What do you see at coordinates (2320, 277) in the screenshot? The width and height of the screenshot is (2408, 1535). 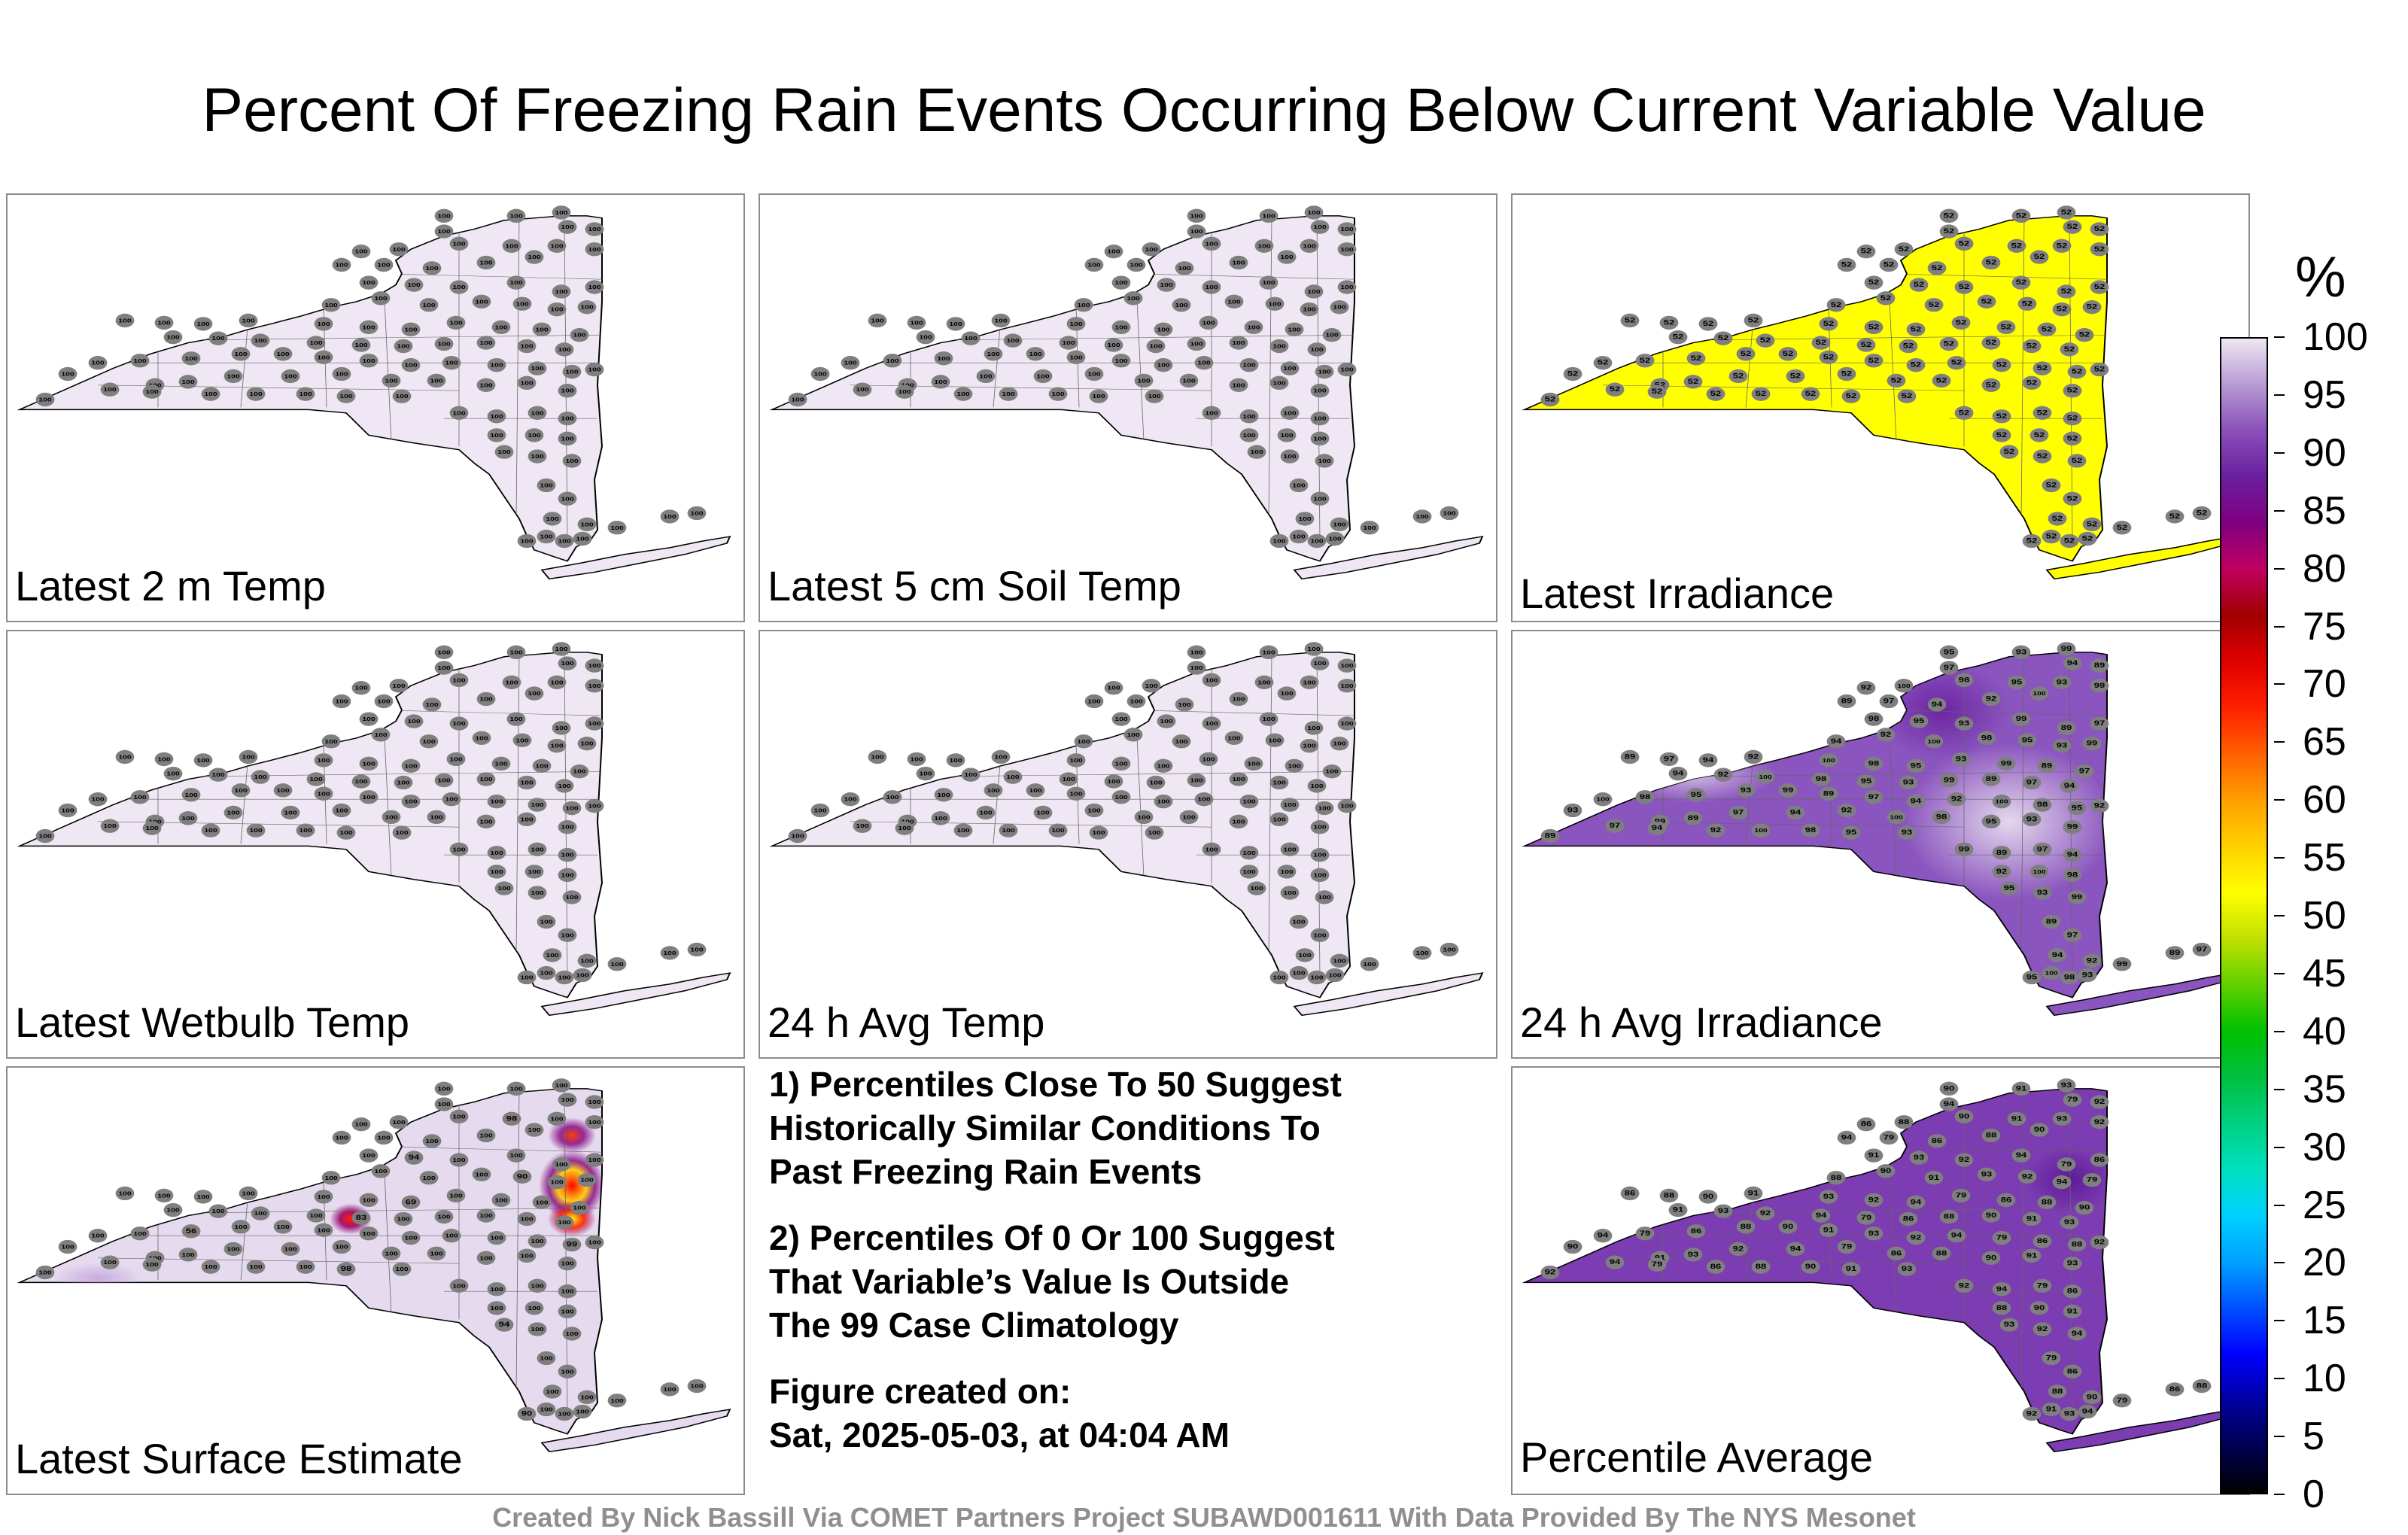 I see `colorbar-unit: %` at bounding box center [2320, 277].